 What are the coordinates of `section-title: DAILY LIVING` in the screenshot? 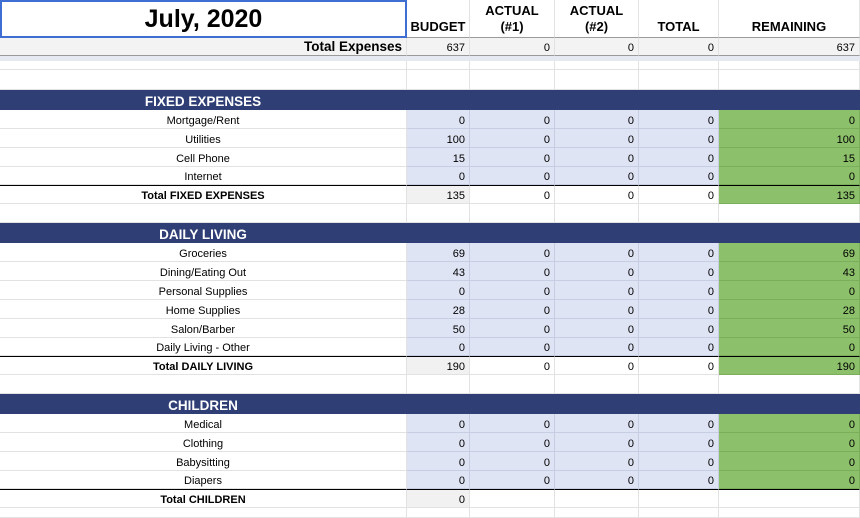 It's located at (203, 233).